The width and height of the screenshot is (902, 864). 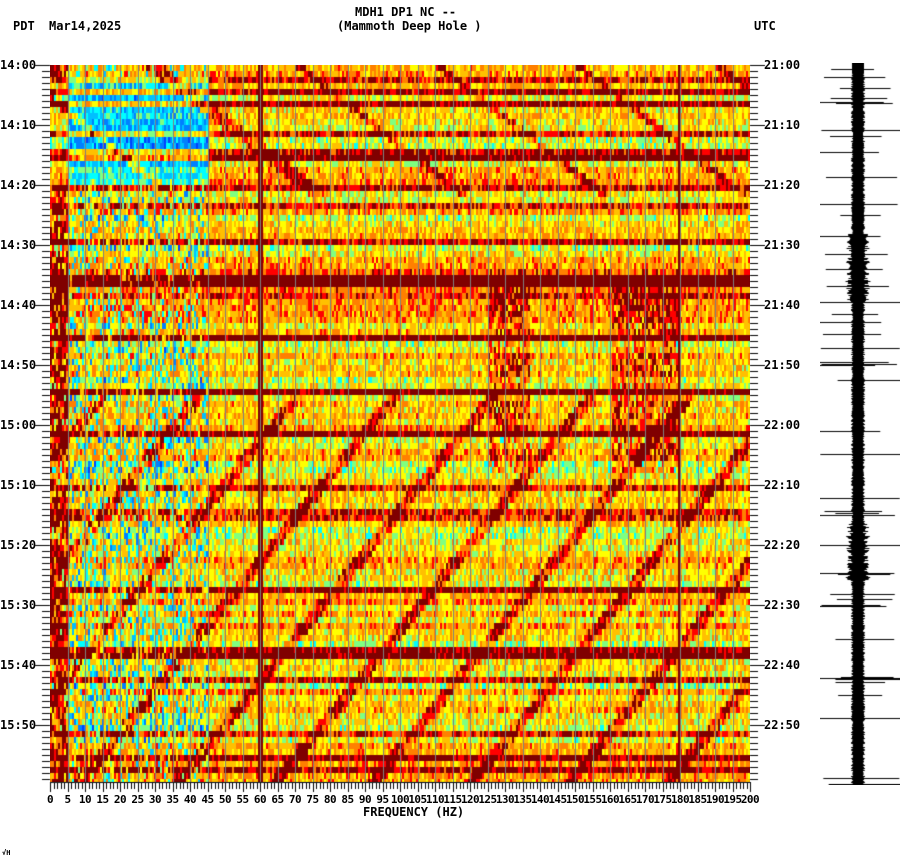 I want to click on left-time-label: 14:50, so click(x=18, y=365).